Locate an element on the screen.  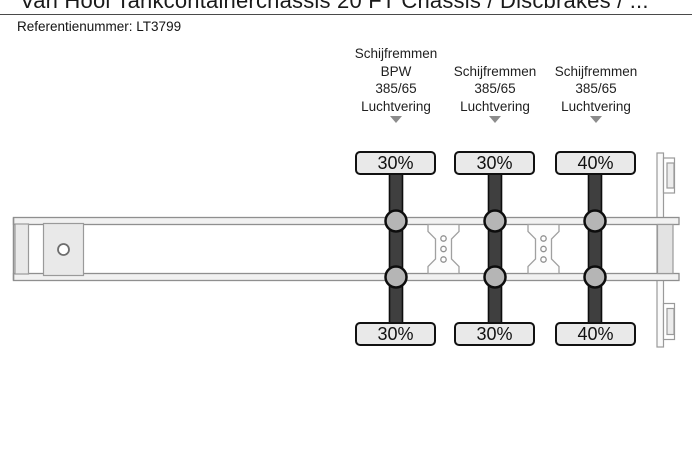
tyre-tread-axle2-bottom: 30% is located at coordinates (494, 334).